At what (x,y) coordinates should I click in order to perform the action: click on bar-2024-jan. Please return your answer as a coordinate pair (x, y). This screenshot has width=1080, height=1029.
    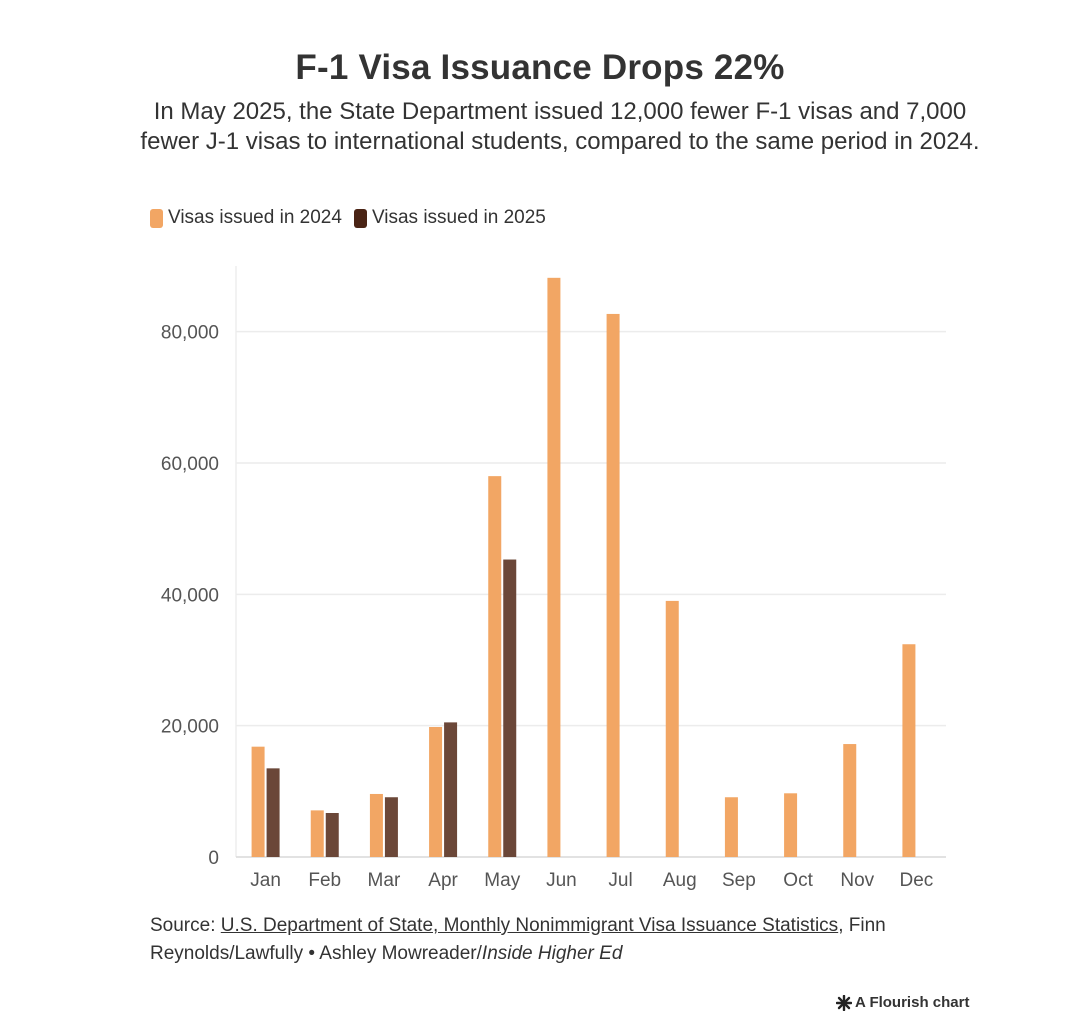
    Looking at the image, I should click on (258, 801).